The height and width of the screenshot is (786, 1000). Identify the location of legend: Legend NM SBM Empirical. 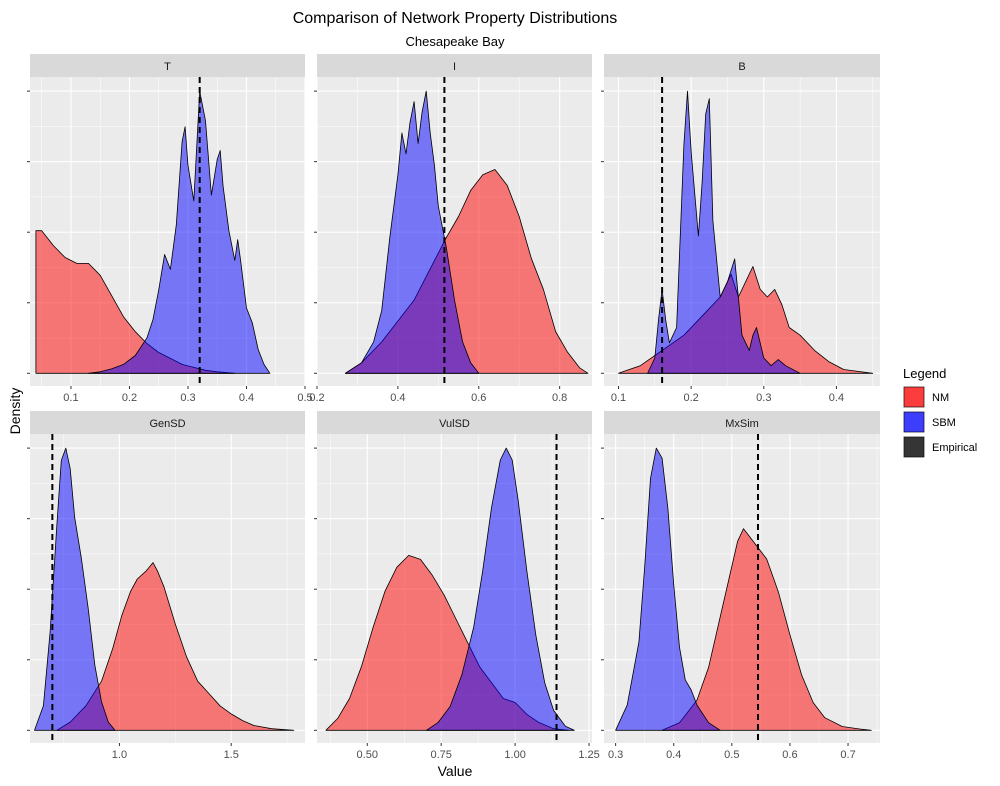
(940, 412).